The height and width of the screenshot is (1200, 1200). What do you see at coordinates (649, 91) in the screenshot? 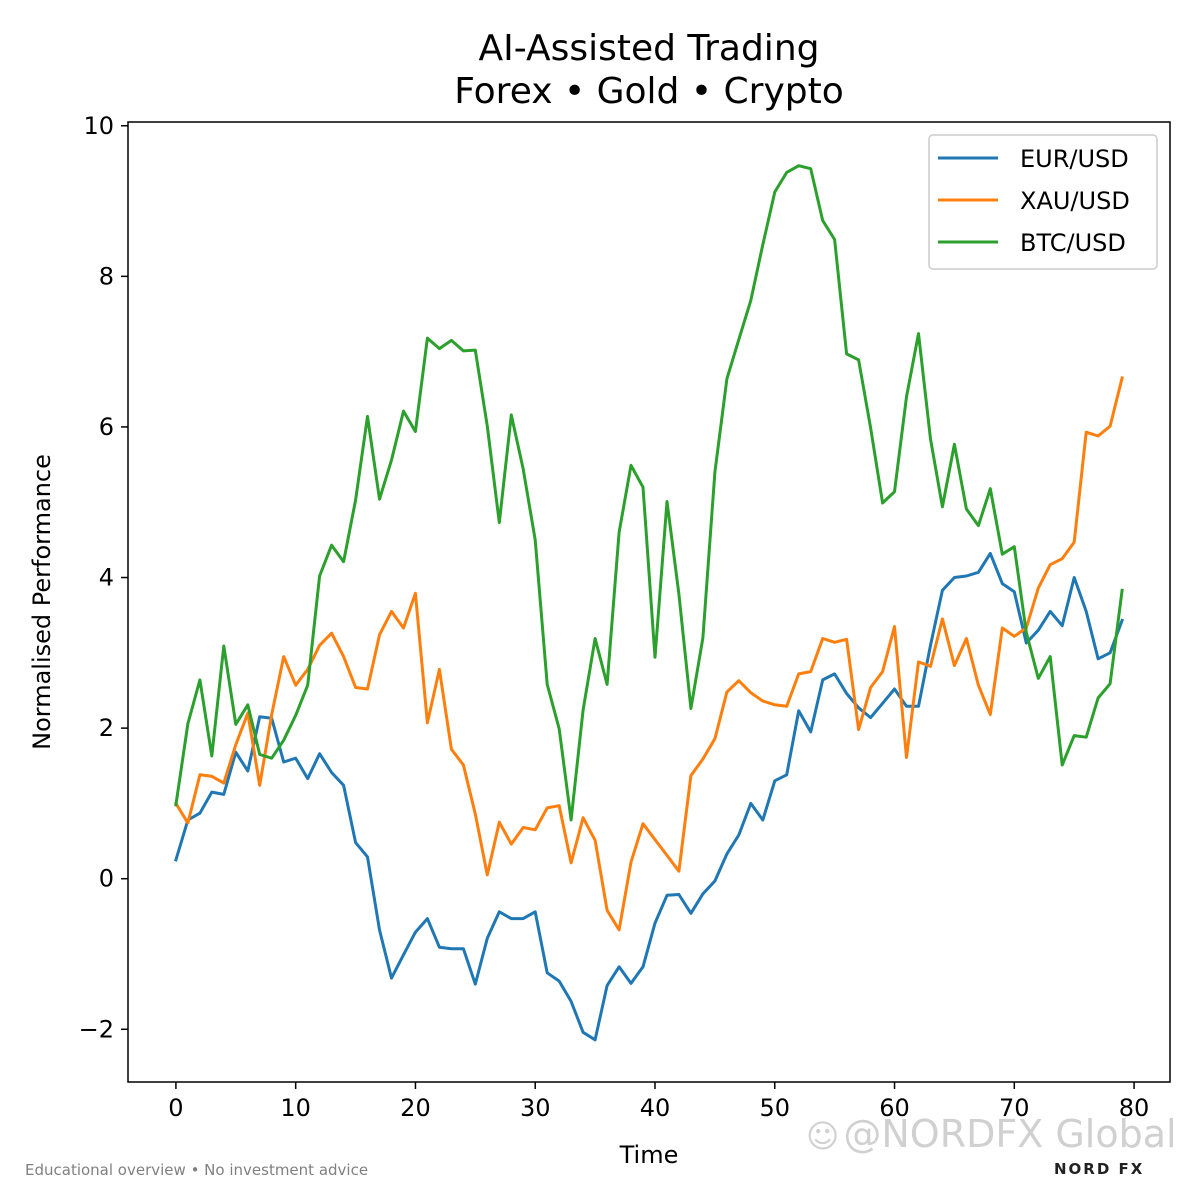
I see `chart-subtitle: Forex • Gold • Crypto` at bounding box center [649, 91].